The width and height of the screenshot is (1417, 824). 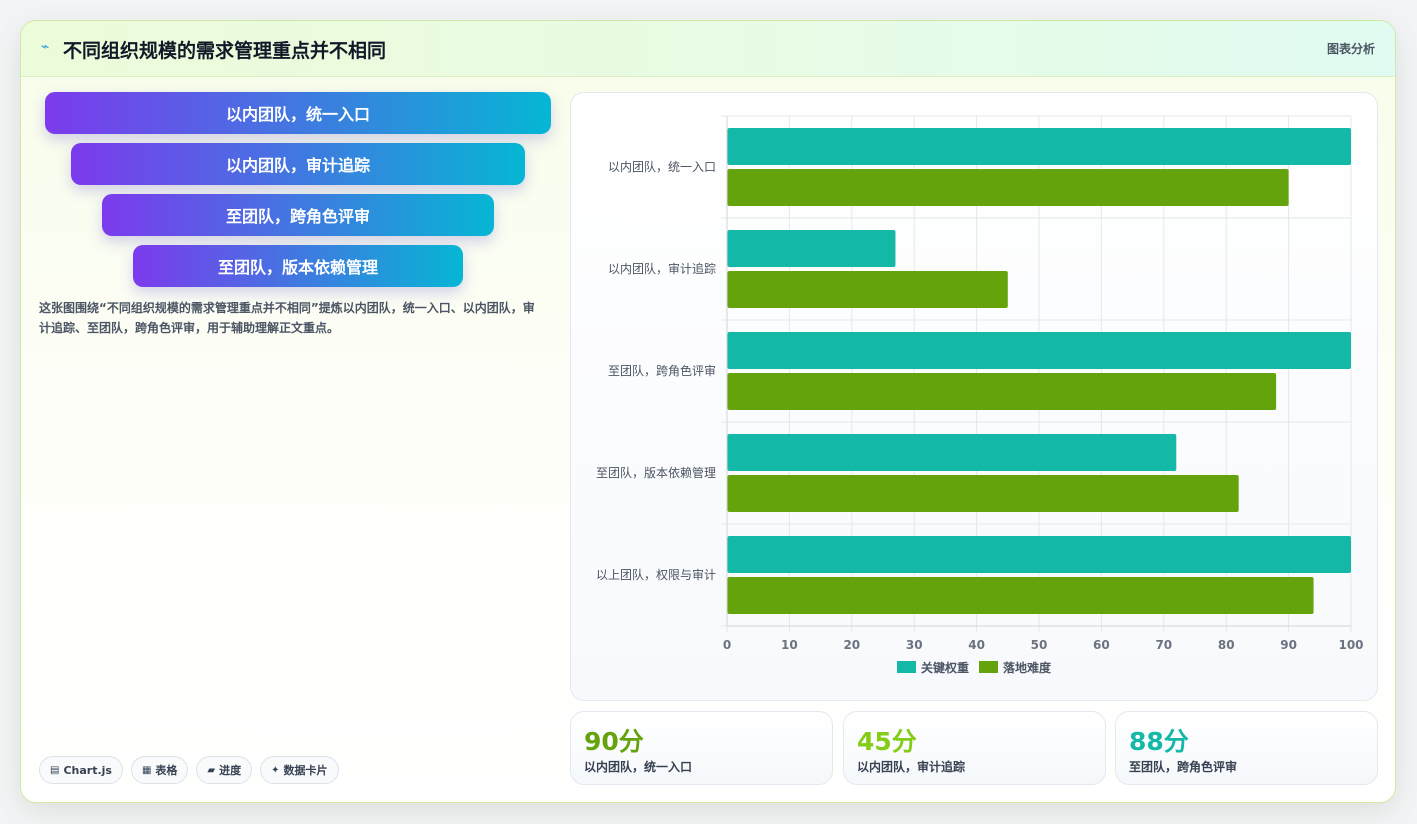 What do you see at coordinates (662, 268) in the screenshot?
I see `category-label: 以内团队，审计追踪` at bounding box center [662, 268].